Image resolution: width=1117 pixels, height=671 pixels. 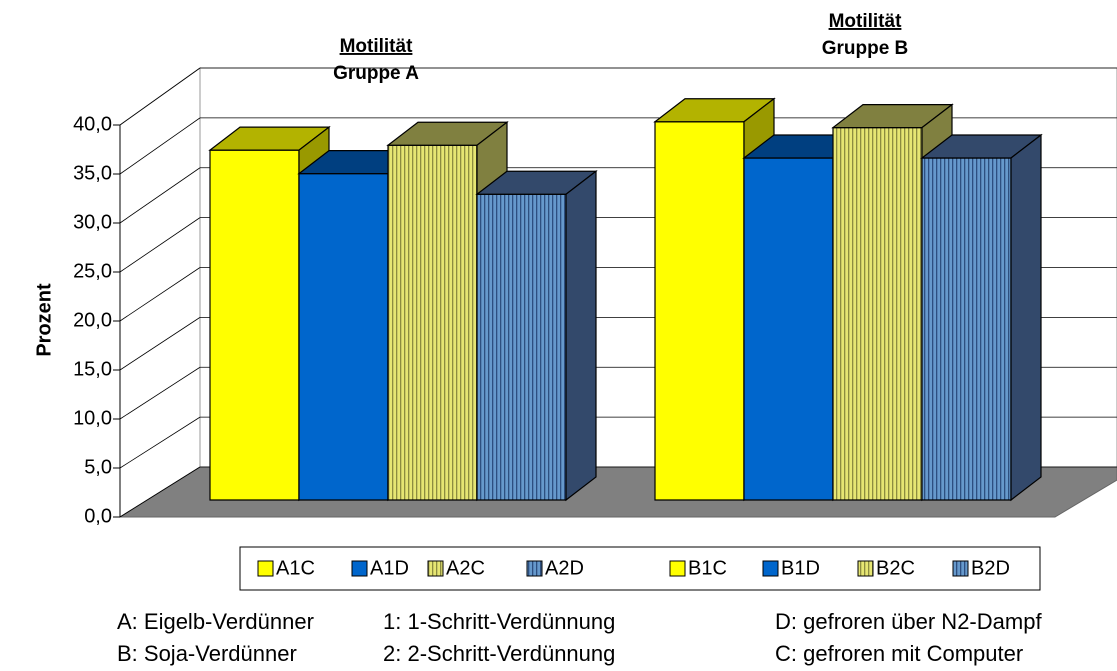 I want to click on footnote: D: gefroren über N2-Dampf, so click(x=908, y=621).